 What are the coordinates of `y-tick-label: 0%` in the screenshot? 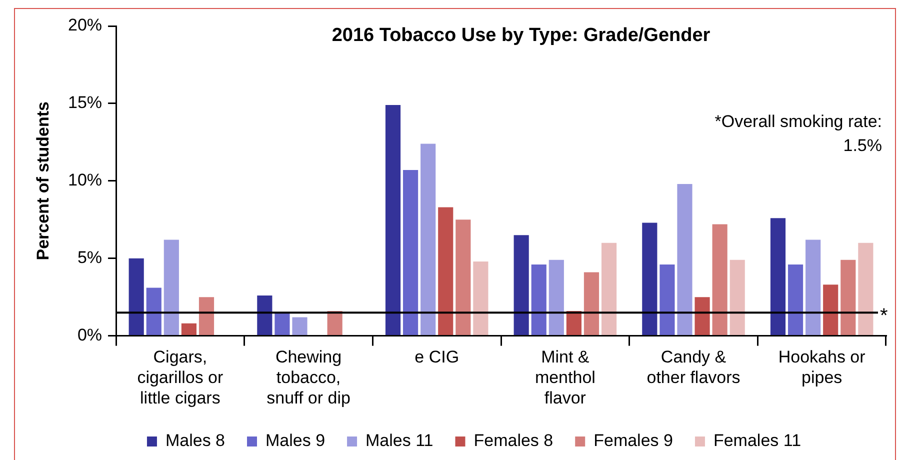 It's located at (89, 334).